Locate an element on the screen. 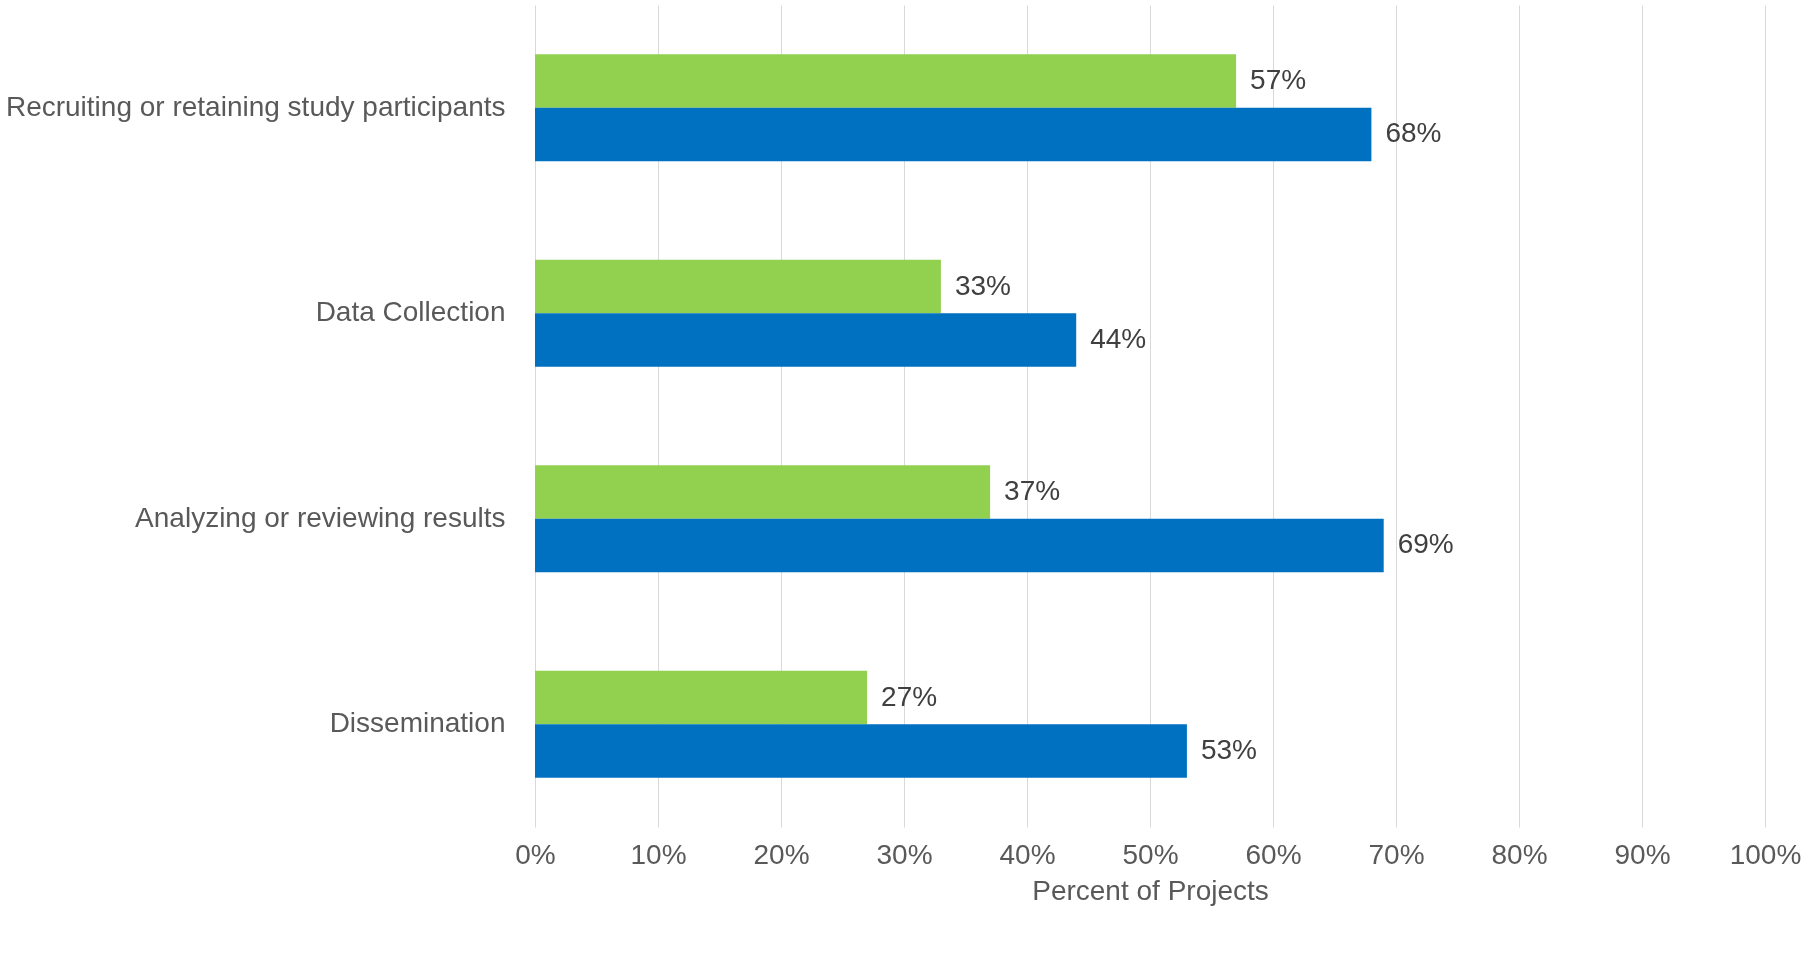 This screenshot has width=1813, height=953. x-axis-title: Percent of Projects is located at coordinates (1150, 890).